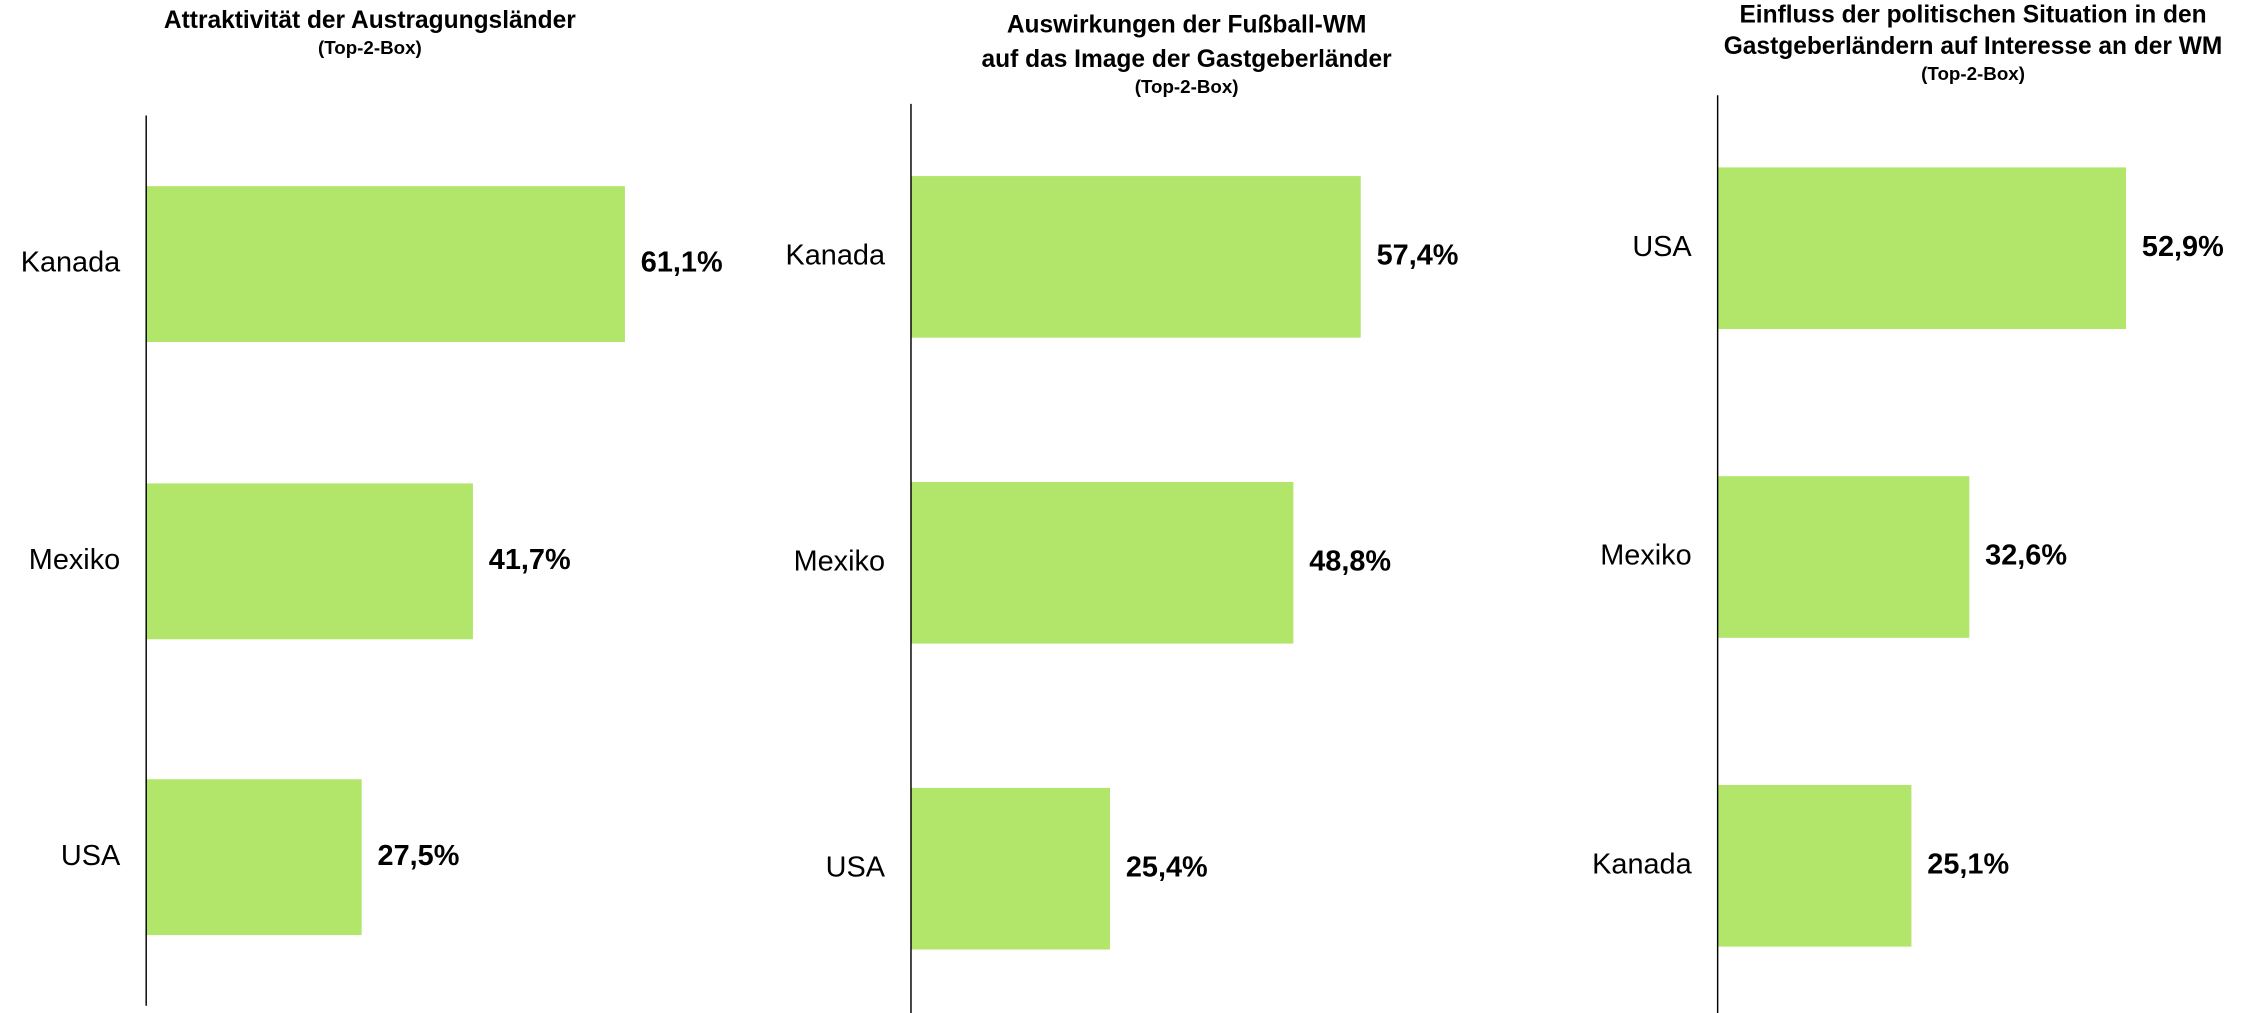 The image size is (2252, 1013). Describe the element at coordinates (419, 856) in the screenshot. I see `value-label: 27,5%` at that location.